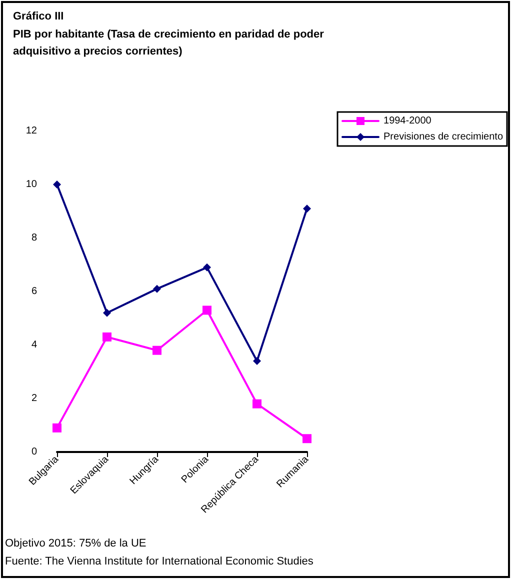 This screenshot has width=511, height=579. What do you see at coordinates (444, 137) in the screenshot?
I see `legend-label: Previsiones de crecimiento` at bounding box center [444, 137].